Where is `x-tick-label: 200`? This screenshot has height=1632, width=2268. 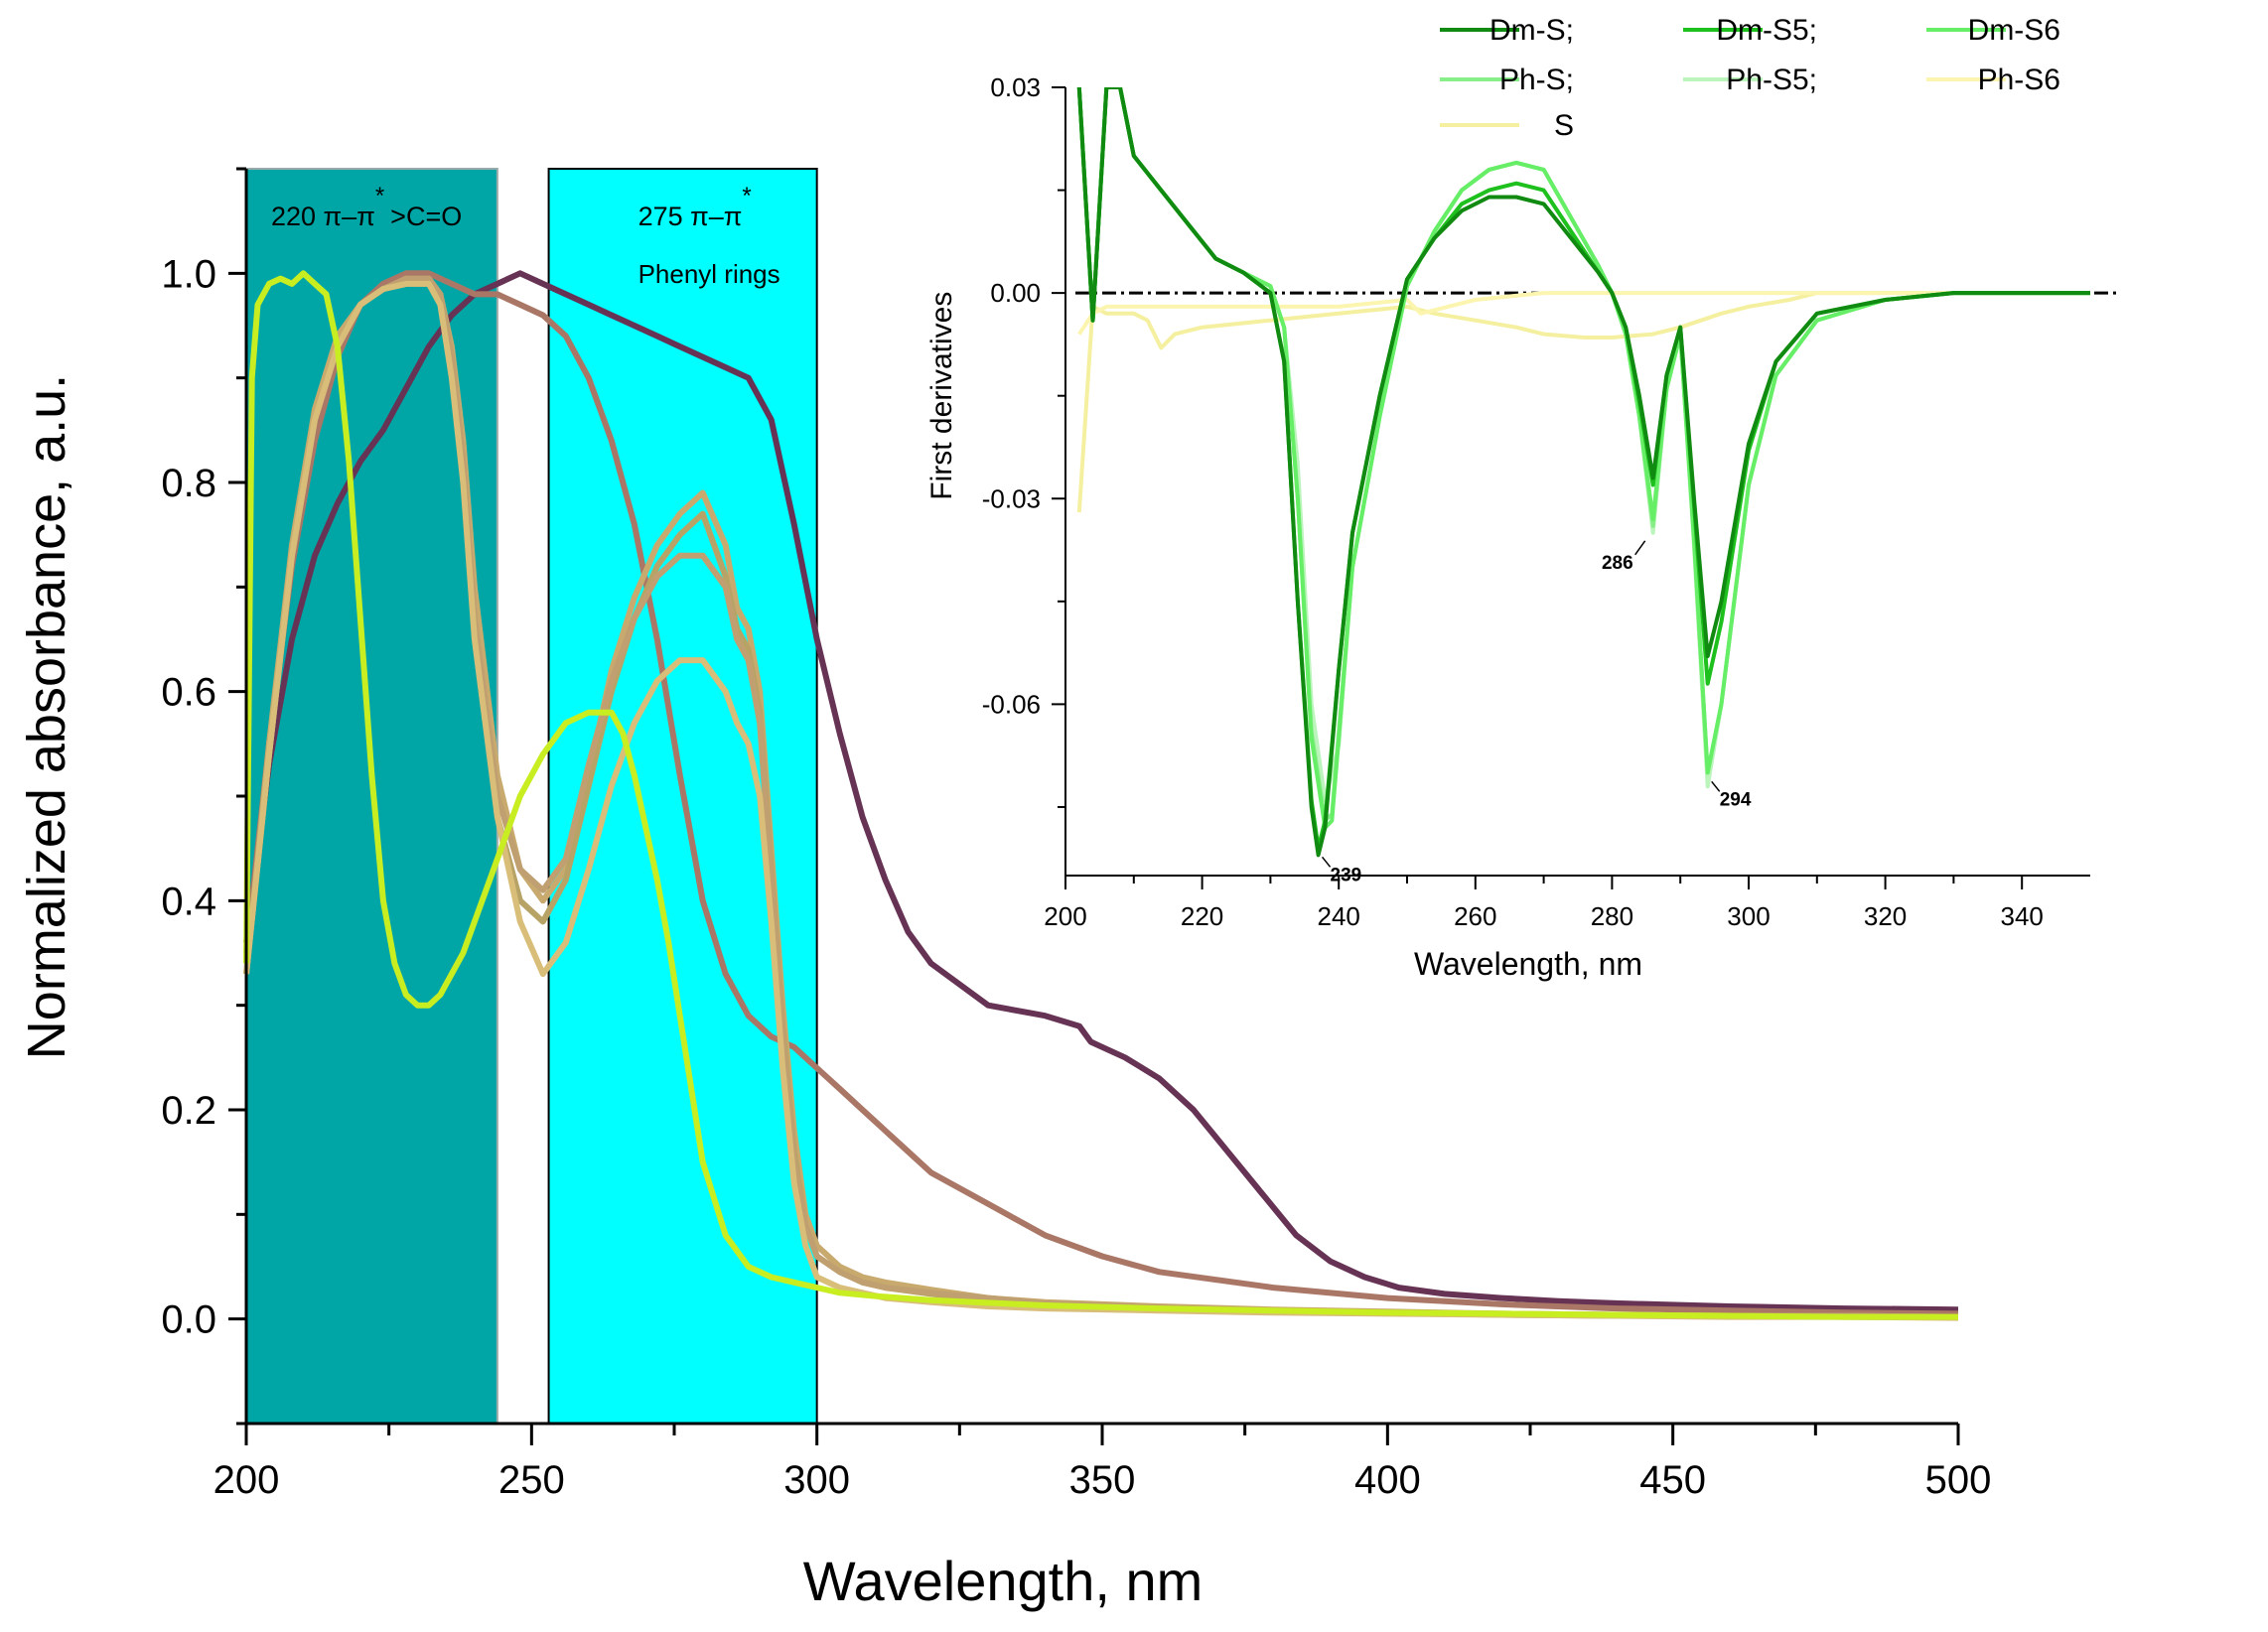 x-tick-label: 200 is located at coordinates (246, 1480).